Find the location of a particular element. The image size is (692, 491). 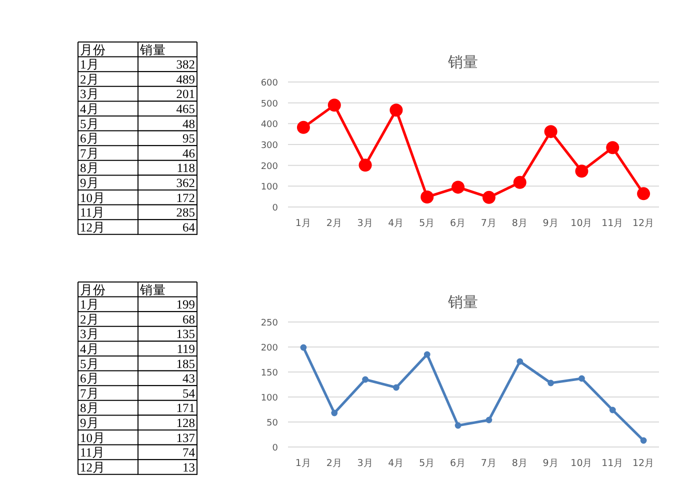

data-label: 48 is located at coordinates (188, 123).